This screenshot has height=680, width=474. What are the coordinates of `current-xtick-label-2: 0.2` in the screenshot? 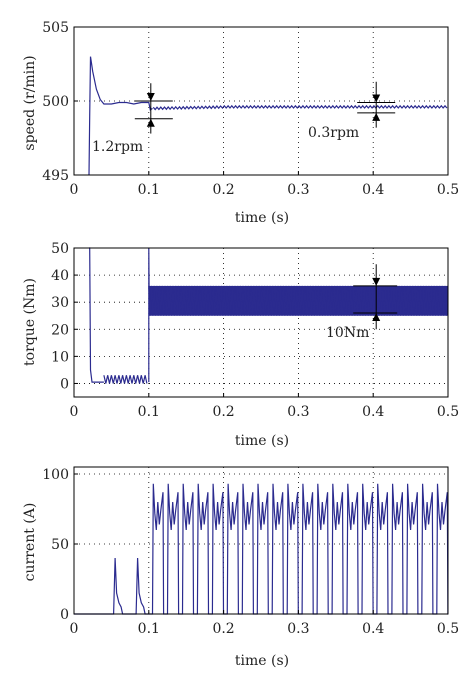 It's located at (223, 629).